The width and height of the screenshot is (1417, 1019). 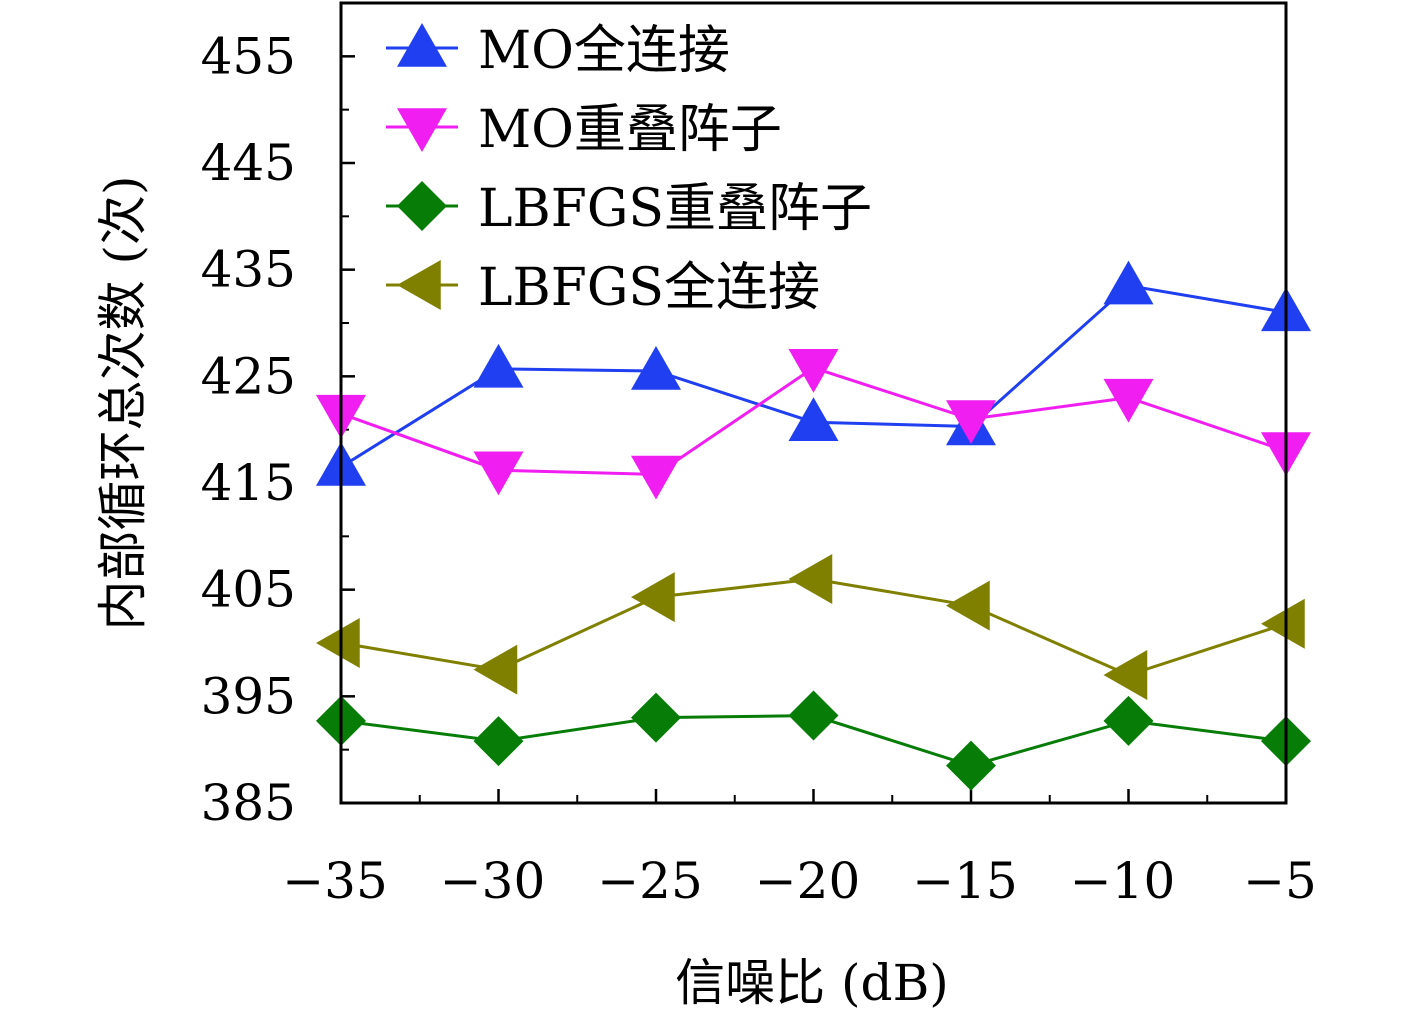 What do you see at coordinates (248, 163) in the screenshot?
I see `y-tick-label: 445` at bounding box center [248, 163].